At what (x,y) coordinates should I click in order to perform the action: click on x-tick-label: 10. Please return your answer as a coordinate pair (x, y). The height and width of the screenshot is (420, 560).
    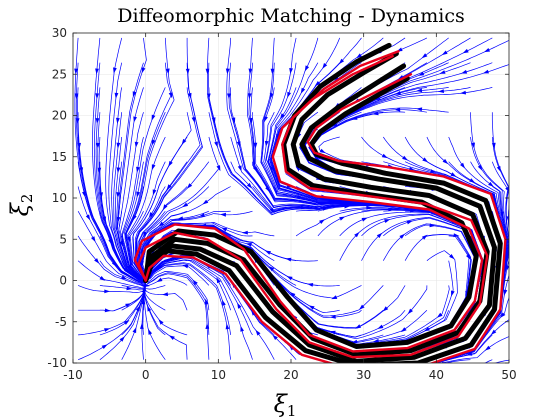
    Looking at the image, I should click on (218, 375).